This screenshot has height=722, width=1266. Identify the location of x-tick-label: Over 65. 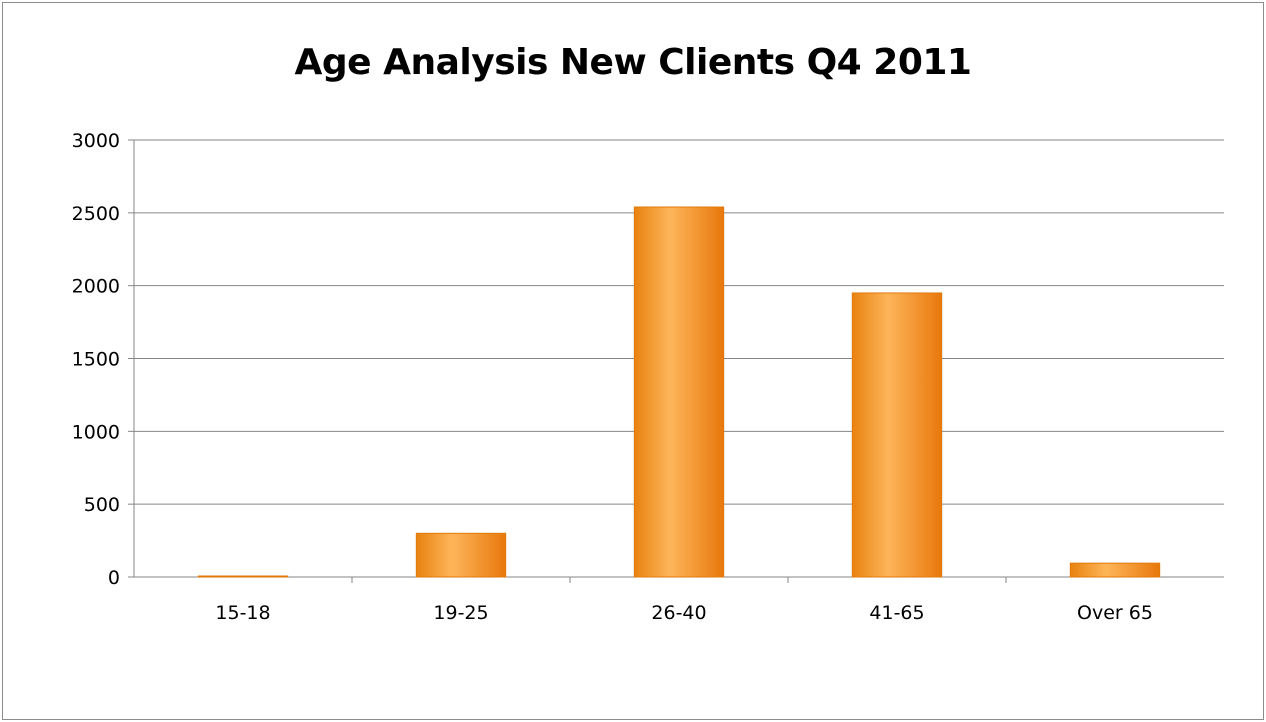
(1115, 613).